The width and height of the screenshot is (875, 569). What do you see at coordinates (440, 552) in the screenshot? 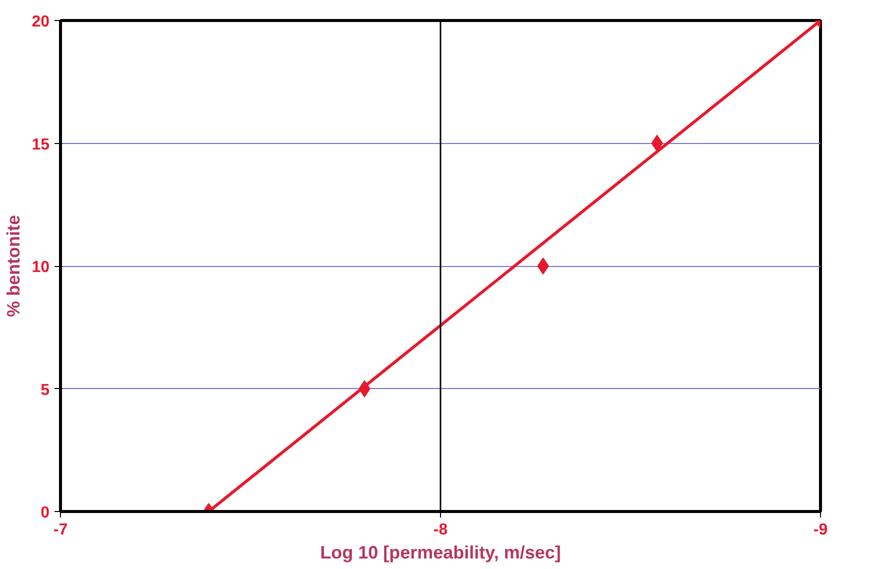
I see `x-axis-title: Log 10 [permeability, m/sec]` at bounding box center [440, 552].